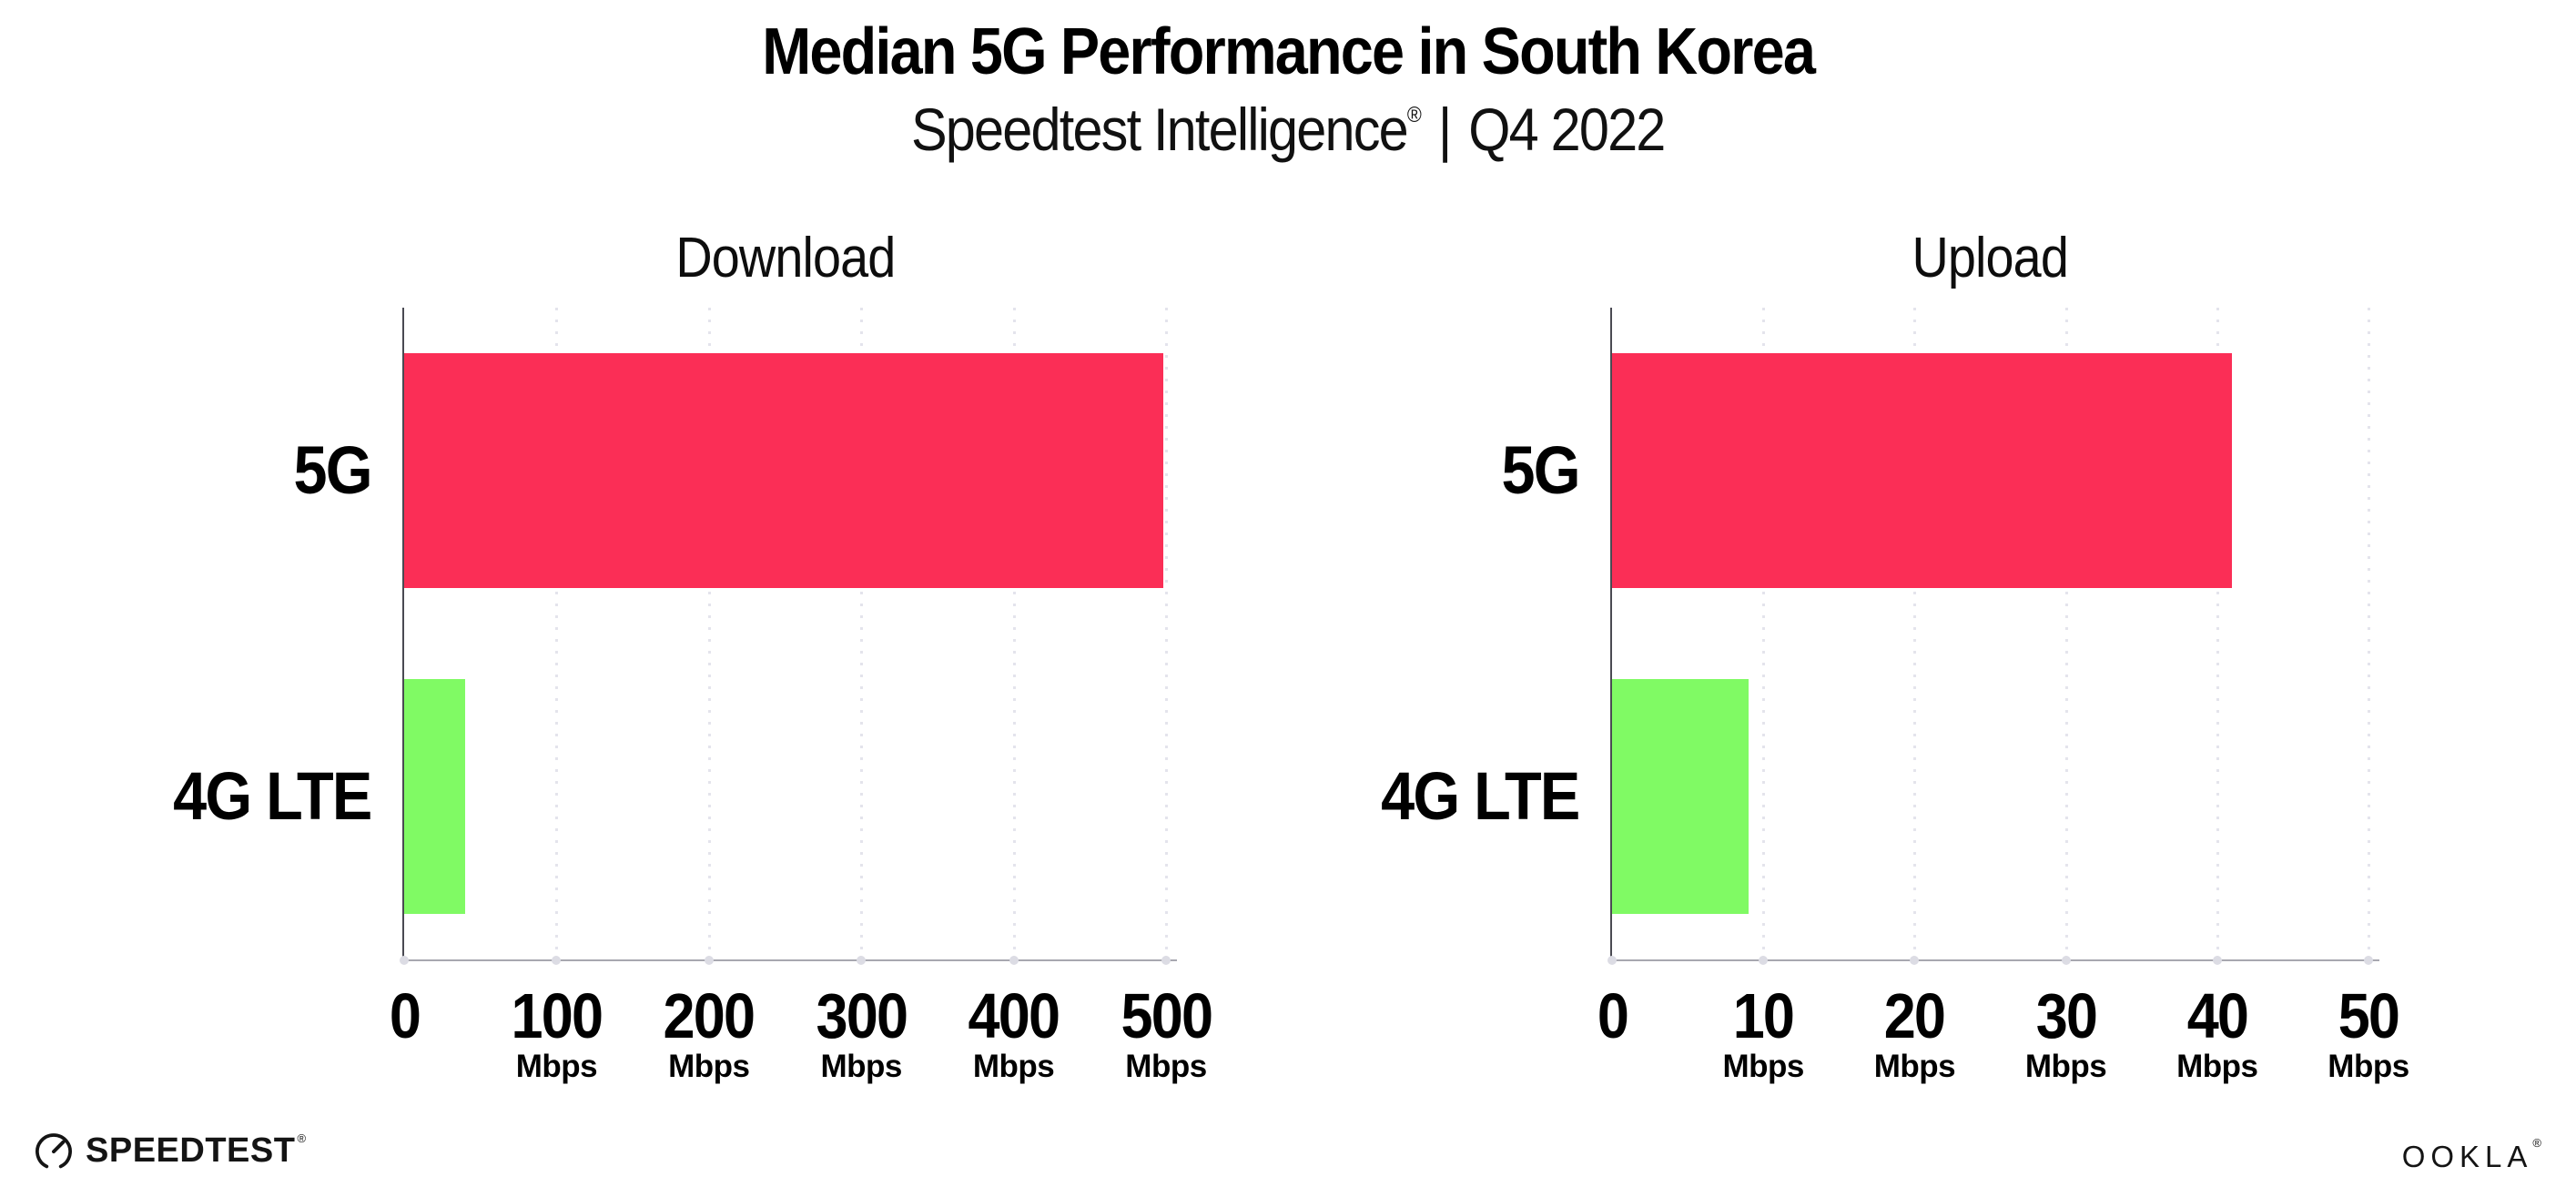 This screenshot has height=1197, width=2576. I want to click on tick-label-text: 500, so click(1167, 1015).